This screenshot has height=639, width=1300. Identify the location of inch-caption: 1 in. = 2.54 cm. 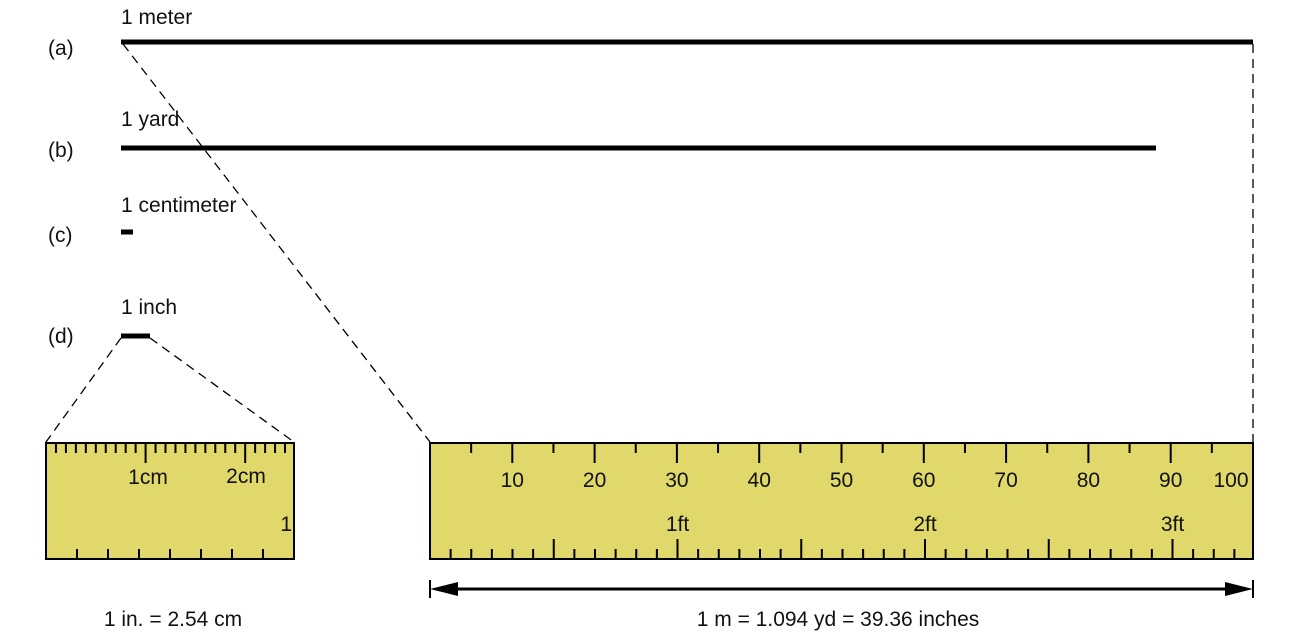
(173, 619).